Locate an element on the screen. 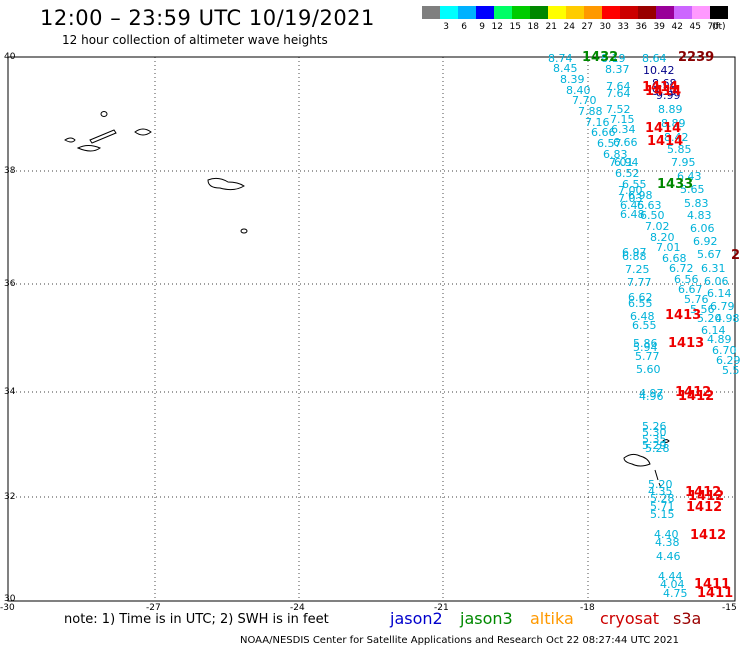  wave-height-value: 4.89 is located at coordinates (719, 339).